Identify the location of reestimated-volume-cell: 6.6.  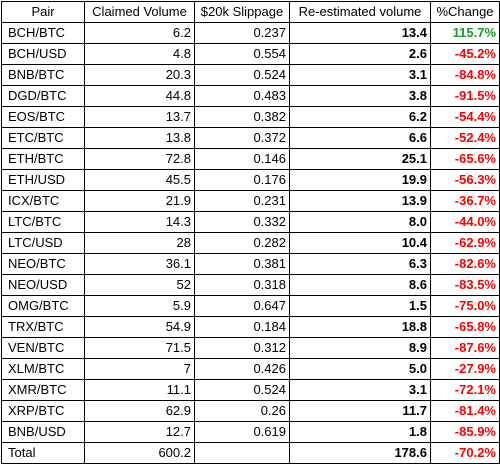
(360, 138).